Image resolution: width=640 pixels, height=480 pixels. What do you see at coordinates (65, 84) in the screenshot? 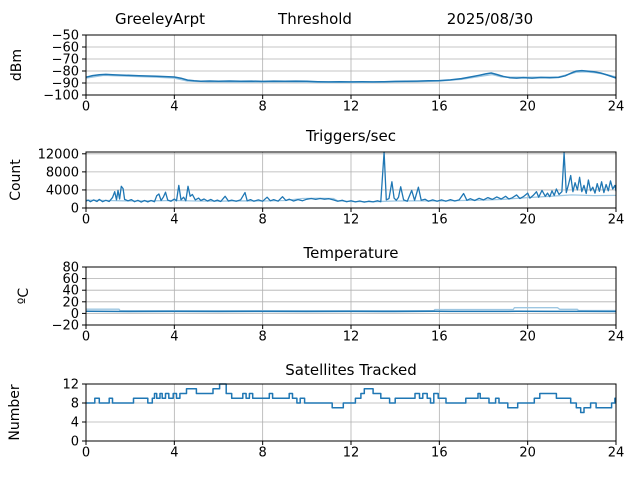
I see `y-tick-label: −90` at bounding box center [65, 84].